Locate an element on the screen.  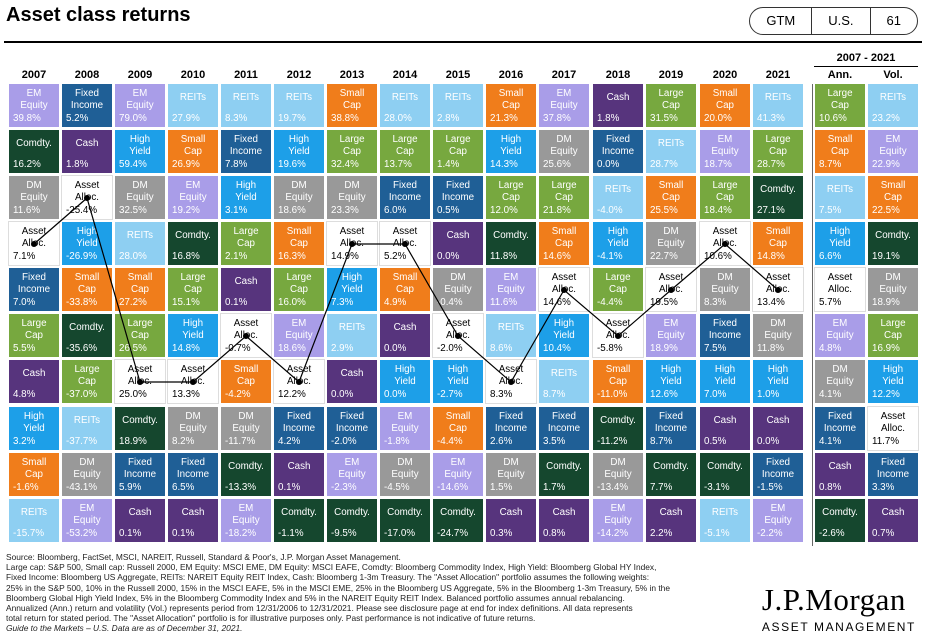
return-cell: Comdty. -2.6% is located at coordinates (840, 520).